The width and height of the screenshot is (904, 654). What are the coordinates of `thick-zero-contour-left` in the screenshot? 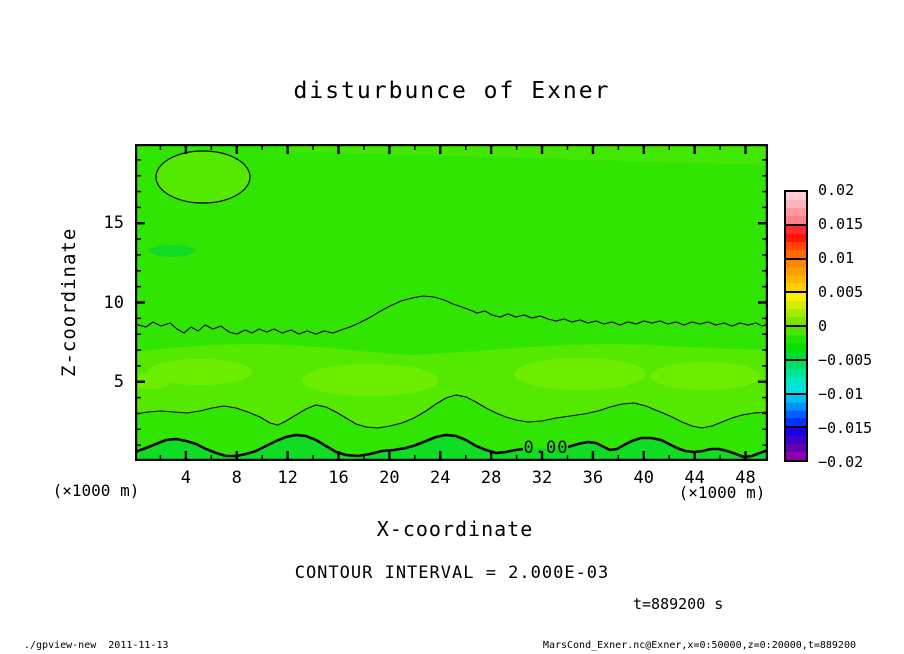 It's located at (329, 445).